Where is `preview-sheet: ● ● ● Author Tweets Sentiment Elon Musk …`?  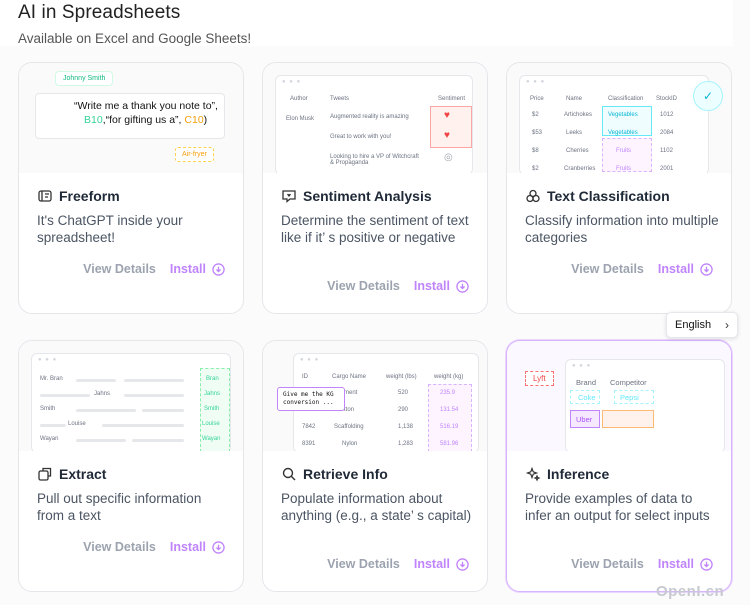 preview-sheet: ● ● ● Author Tweets Sentiment Elon Musk … is located at coordinates (374, 124).